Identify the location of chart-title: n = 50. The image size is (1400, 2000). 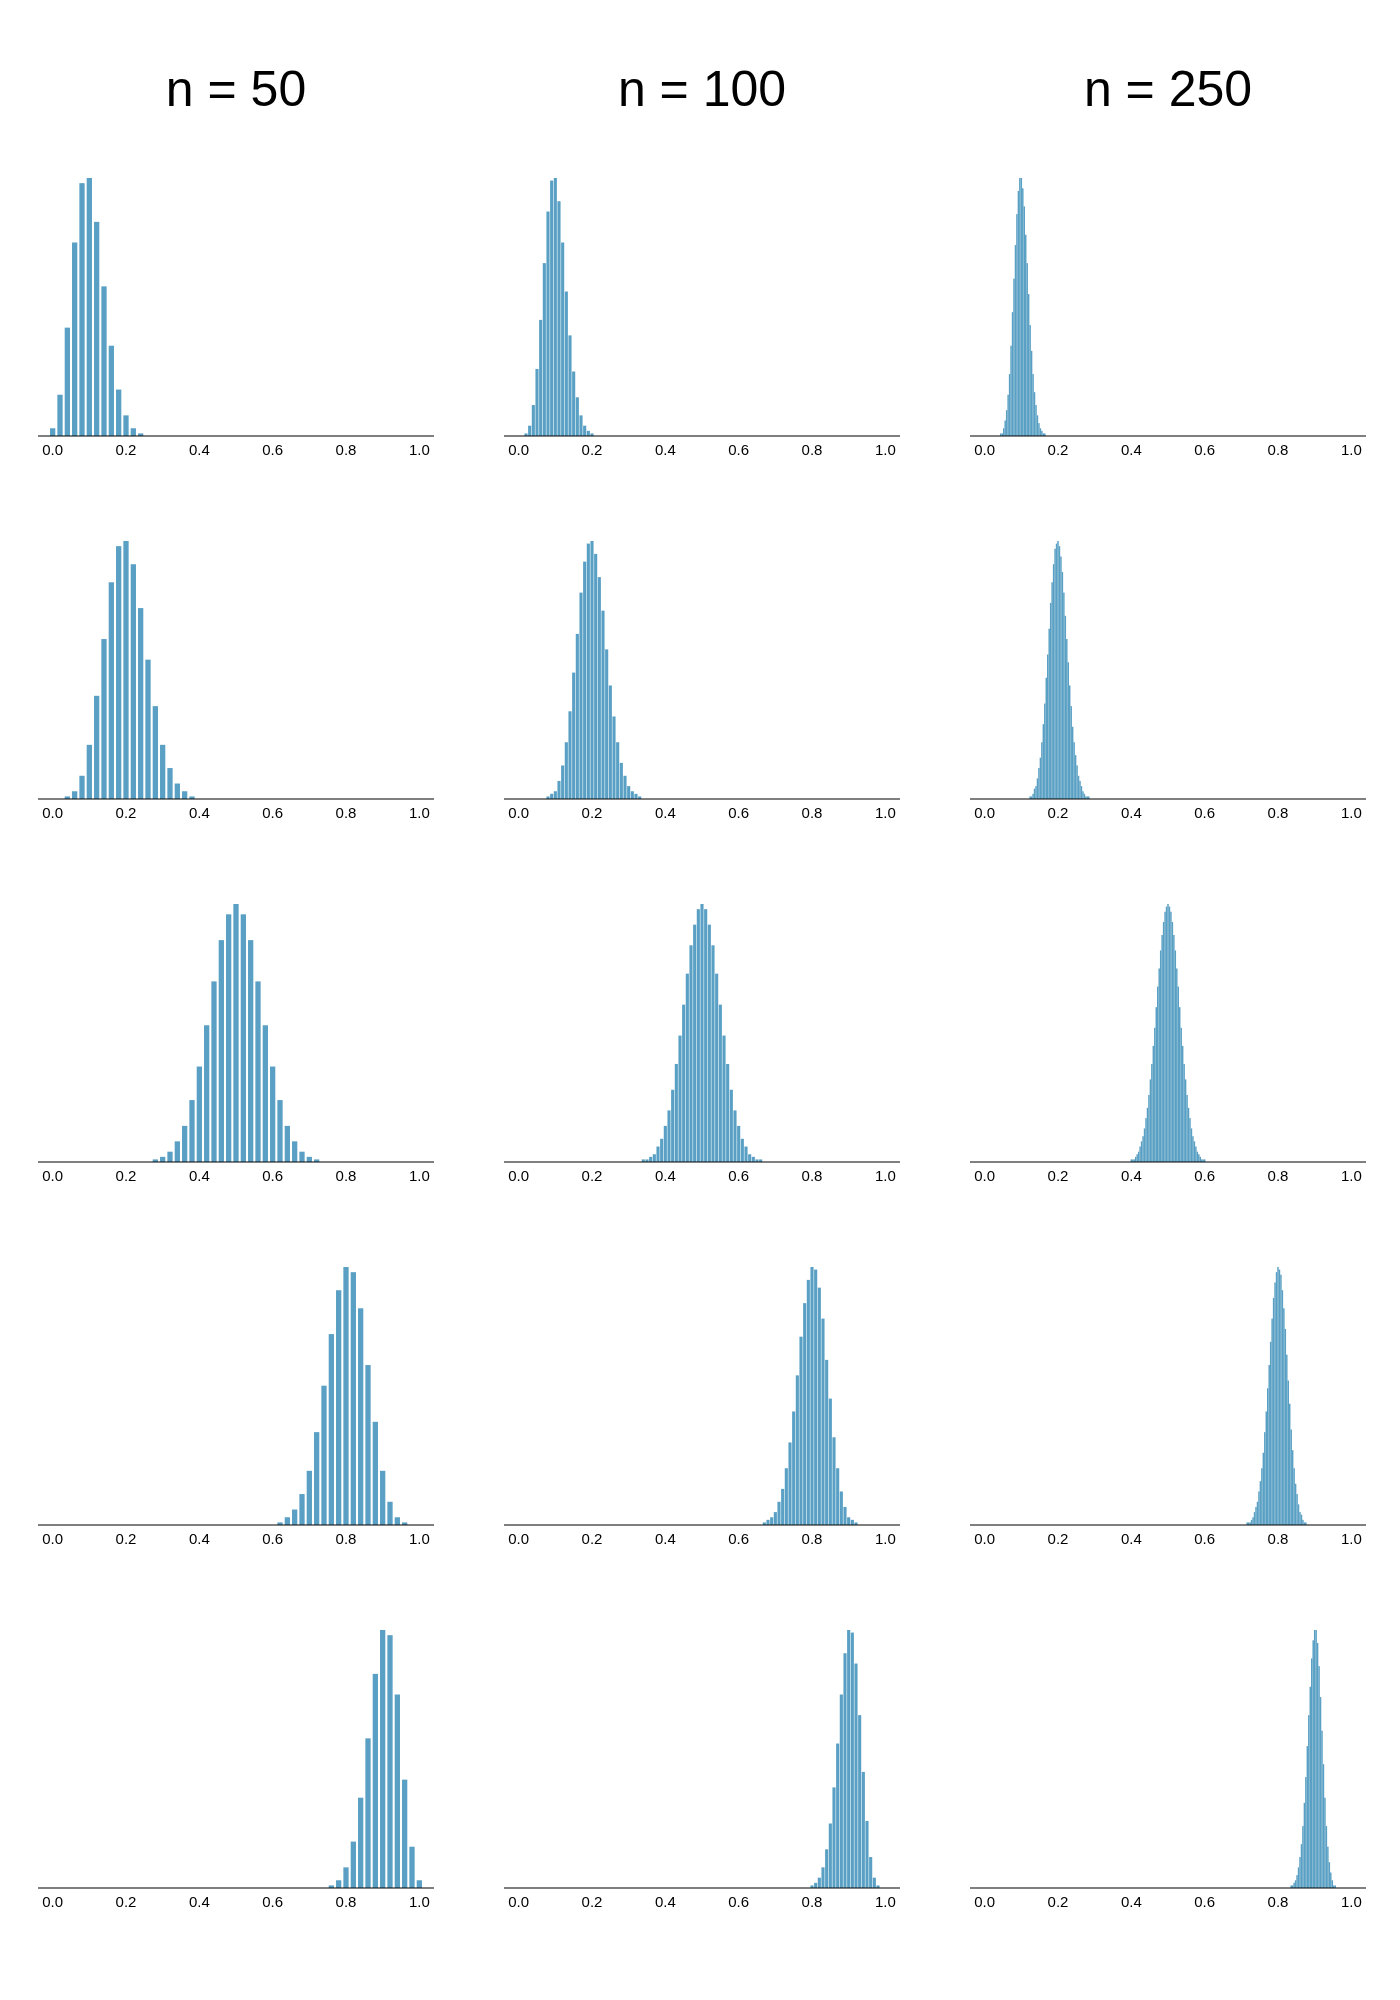
(236, 89).